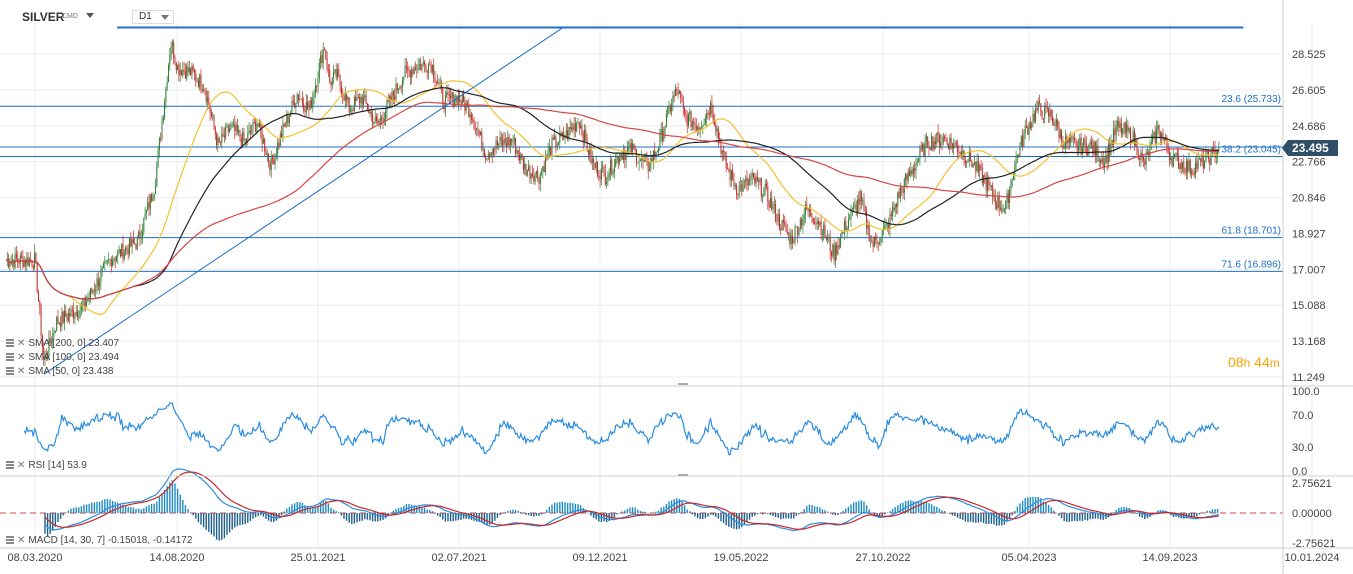 This screenshot has height=574, width=1353. Describe the element at coordinates (99, 541) in the screenshot. I see `indicator-legend-macd: ✕ MACD [14, 30, 7] -0.15018, -0.14172` at that location.